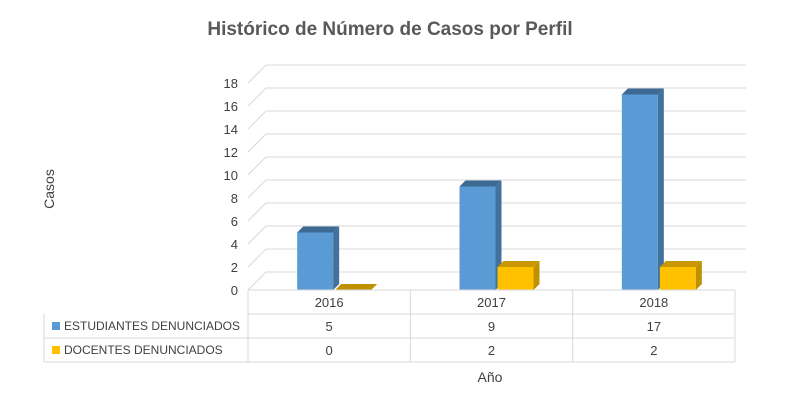 Image resolution: width=790 pixels, height=410 pixels. Describe the element at coordinates (234, 267) in the screenshot. I see `y-tick-label: 2` at that location.